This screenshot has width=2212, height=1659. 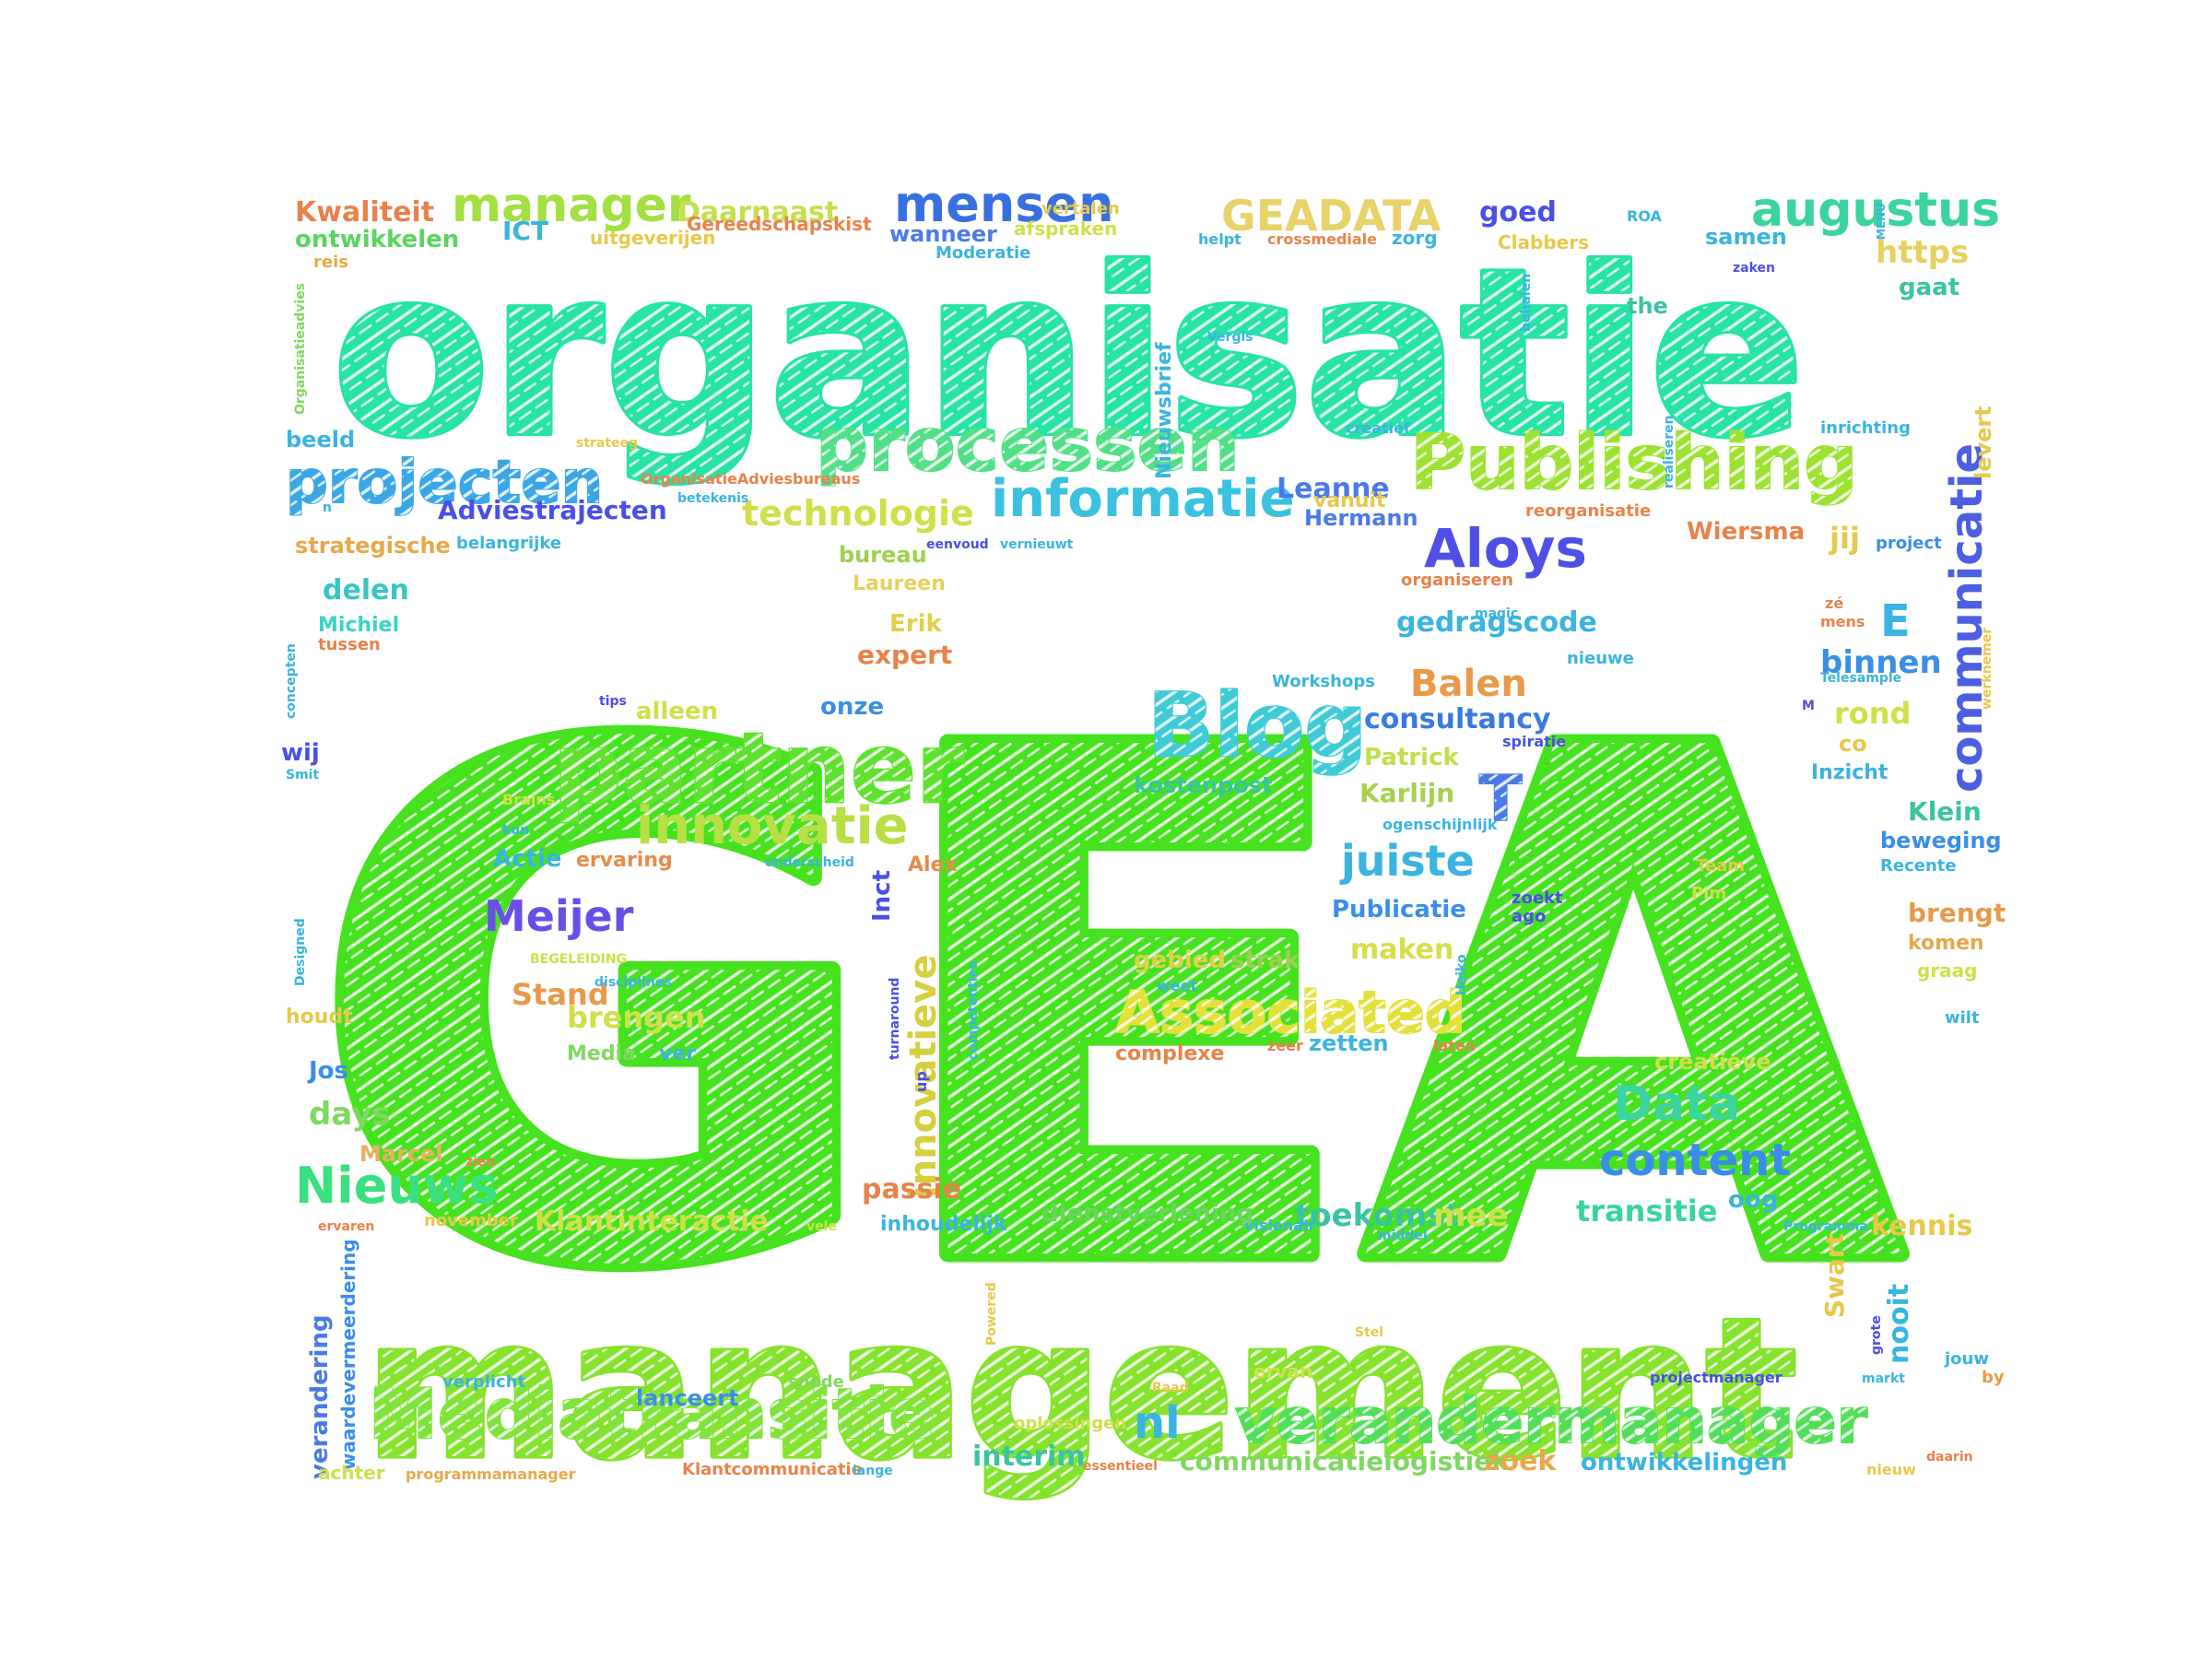 What do you see at coordinates (302, 775) in the screenshot?
I see `word-smit: Smit` at bounding box center [302, 775].